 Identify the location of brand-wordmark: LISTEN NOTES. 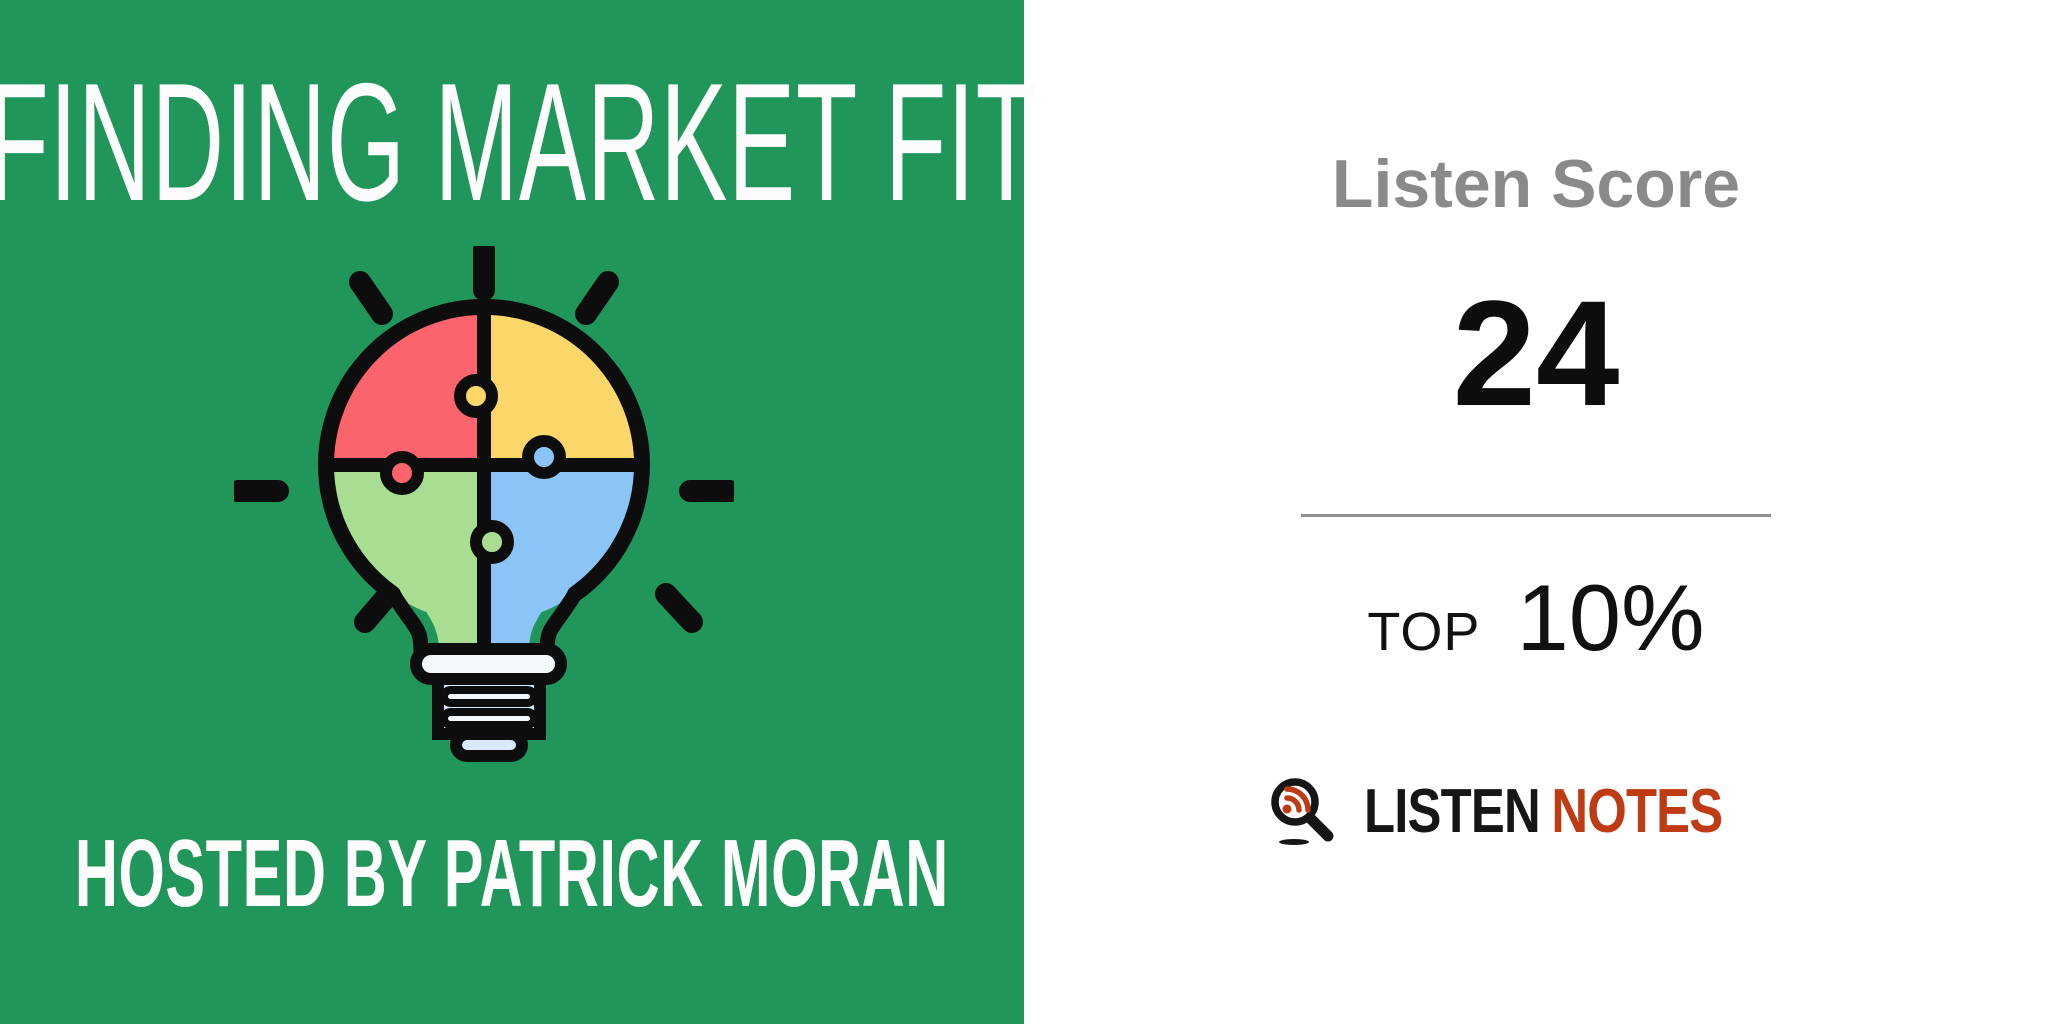
(1543, 812).